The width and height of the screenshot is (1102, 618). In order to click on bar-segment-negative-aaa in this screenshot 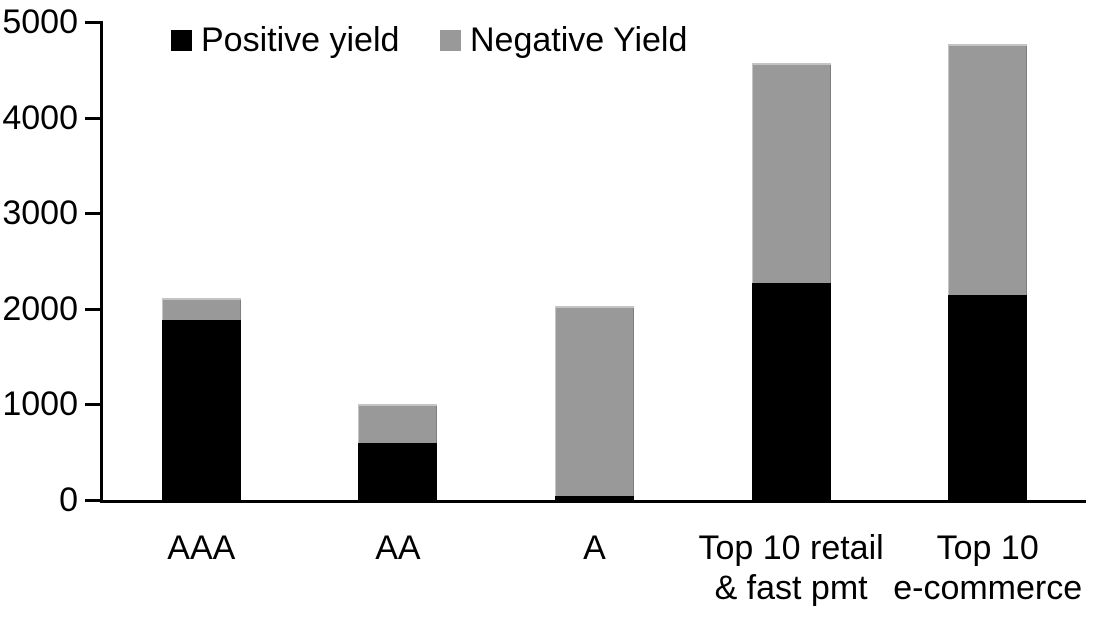, I will do `click(201, 309)`.